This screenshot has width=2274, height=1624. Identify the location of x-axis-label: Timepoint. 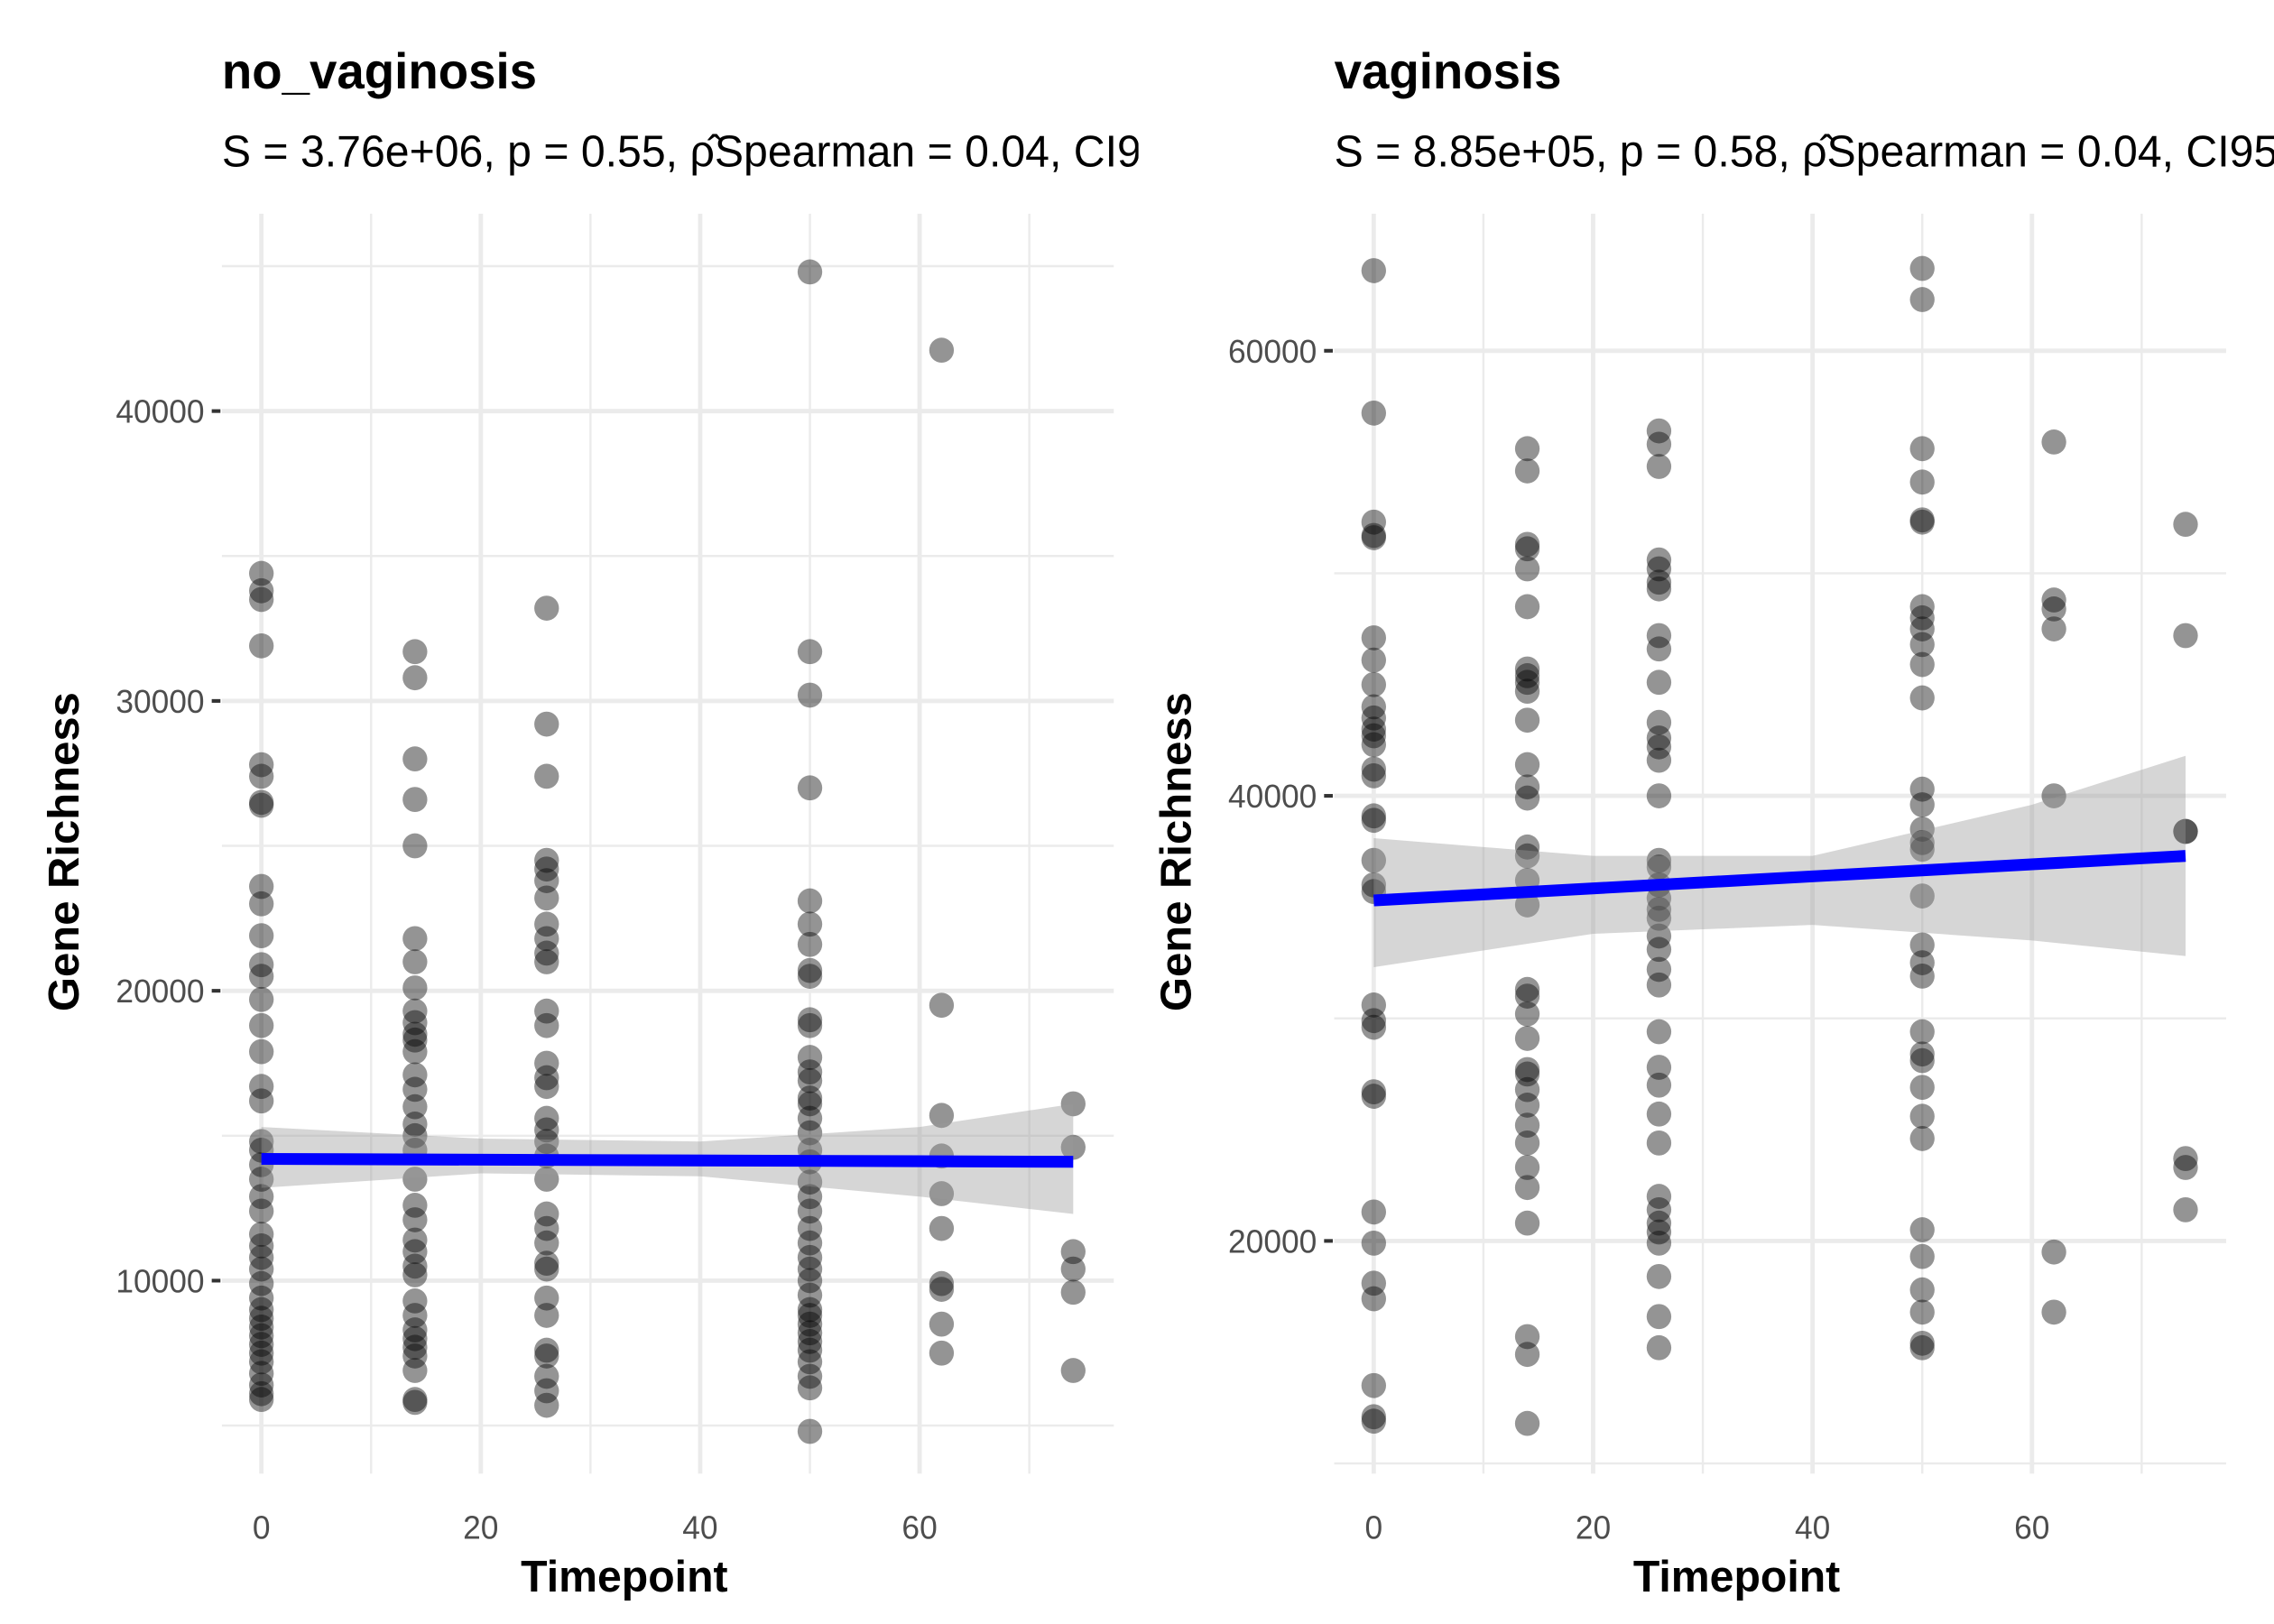
(624, 1577).